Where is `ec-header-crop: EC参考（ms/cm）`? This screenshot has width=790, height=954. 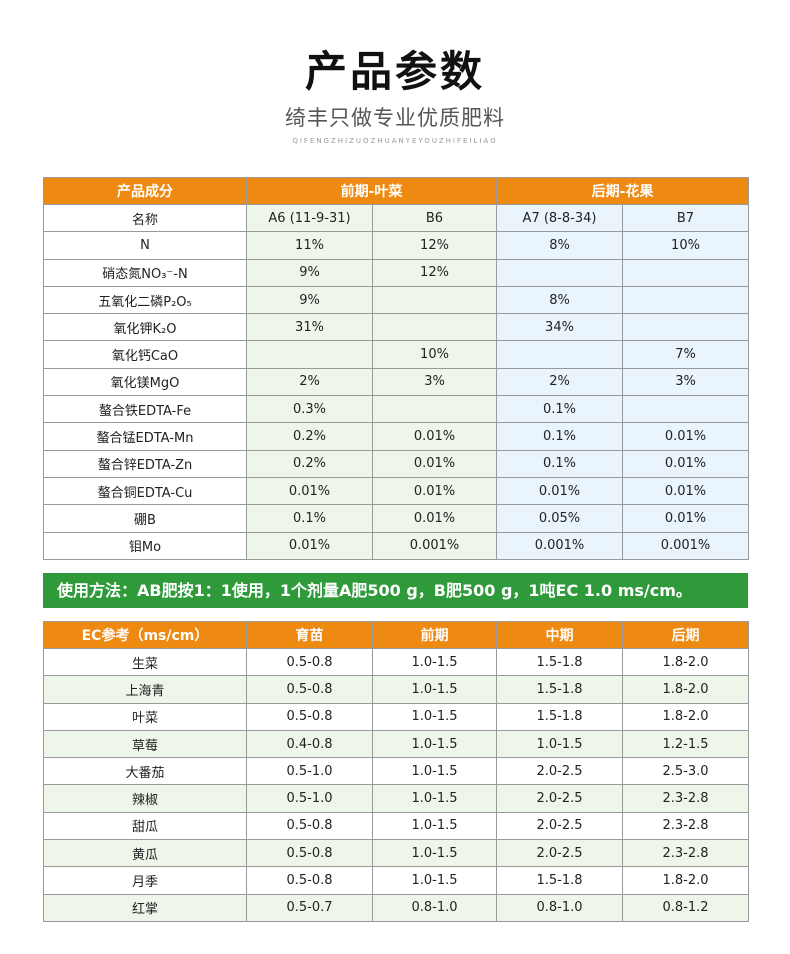 ec-header-crop: EC参考（ms/cm） is located at coordinates (145, 635).